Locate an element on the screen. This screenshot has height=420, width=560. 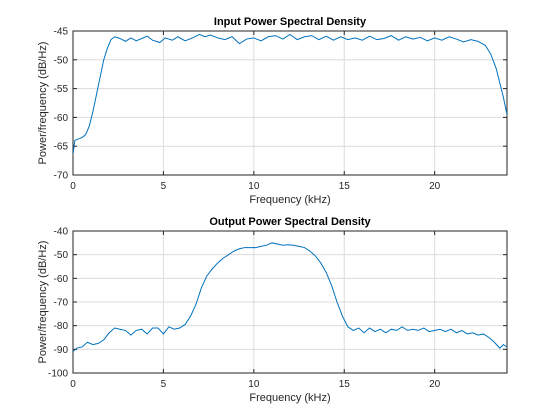
y-tick-label: -45 is located at coordinates (61, 32).